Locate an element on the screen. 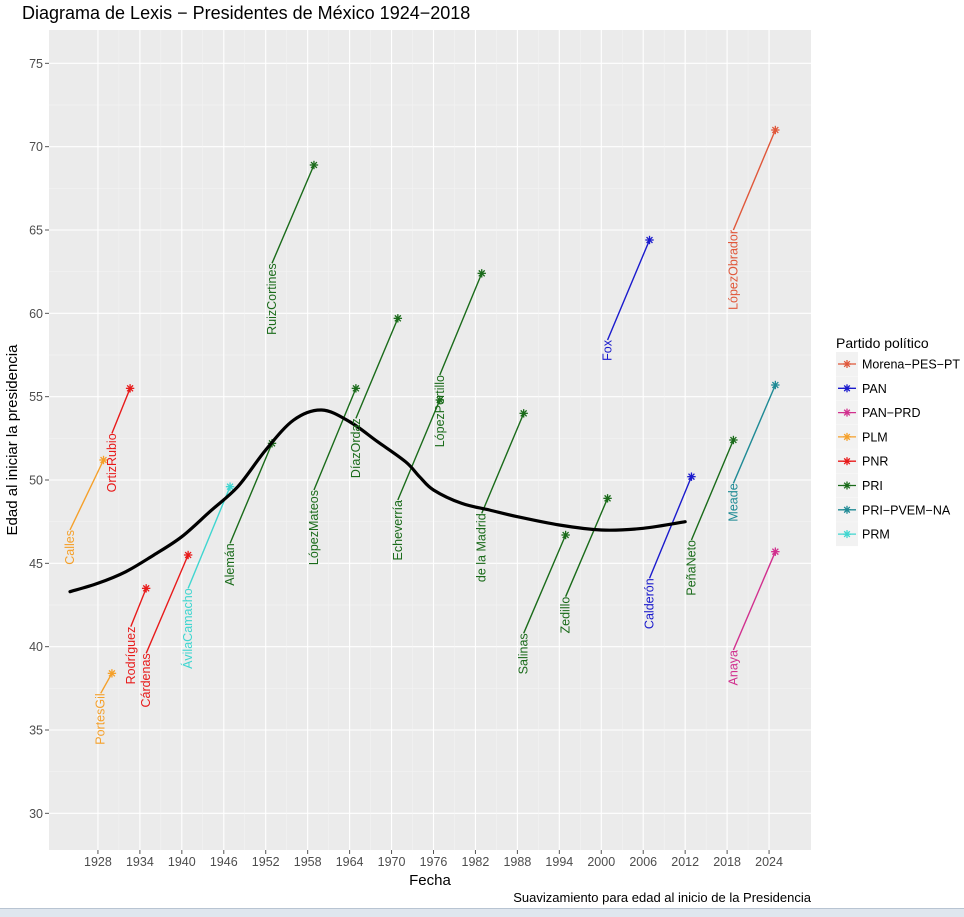 This screenshot has height=917, width=964. y-axis-title: Edad al iniciar la presidencia is located at coordinates (12, 440).